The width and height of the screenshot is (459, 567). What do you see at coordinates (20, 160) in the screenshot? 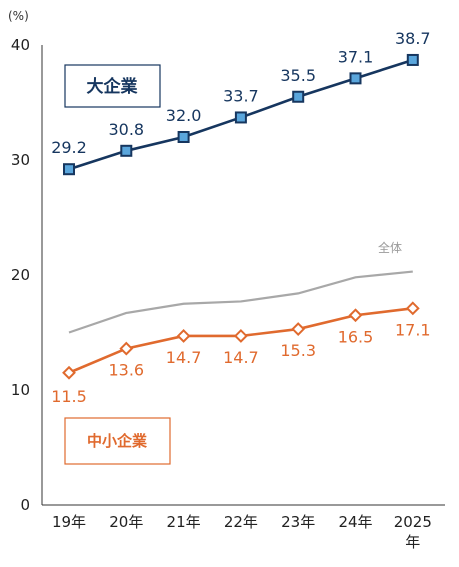
I see `y-tick-label: 30` at bounding box center [20, 160].